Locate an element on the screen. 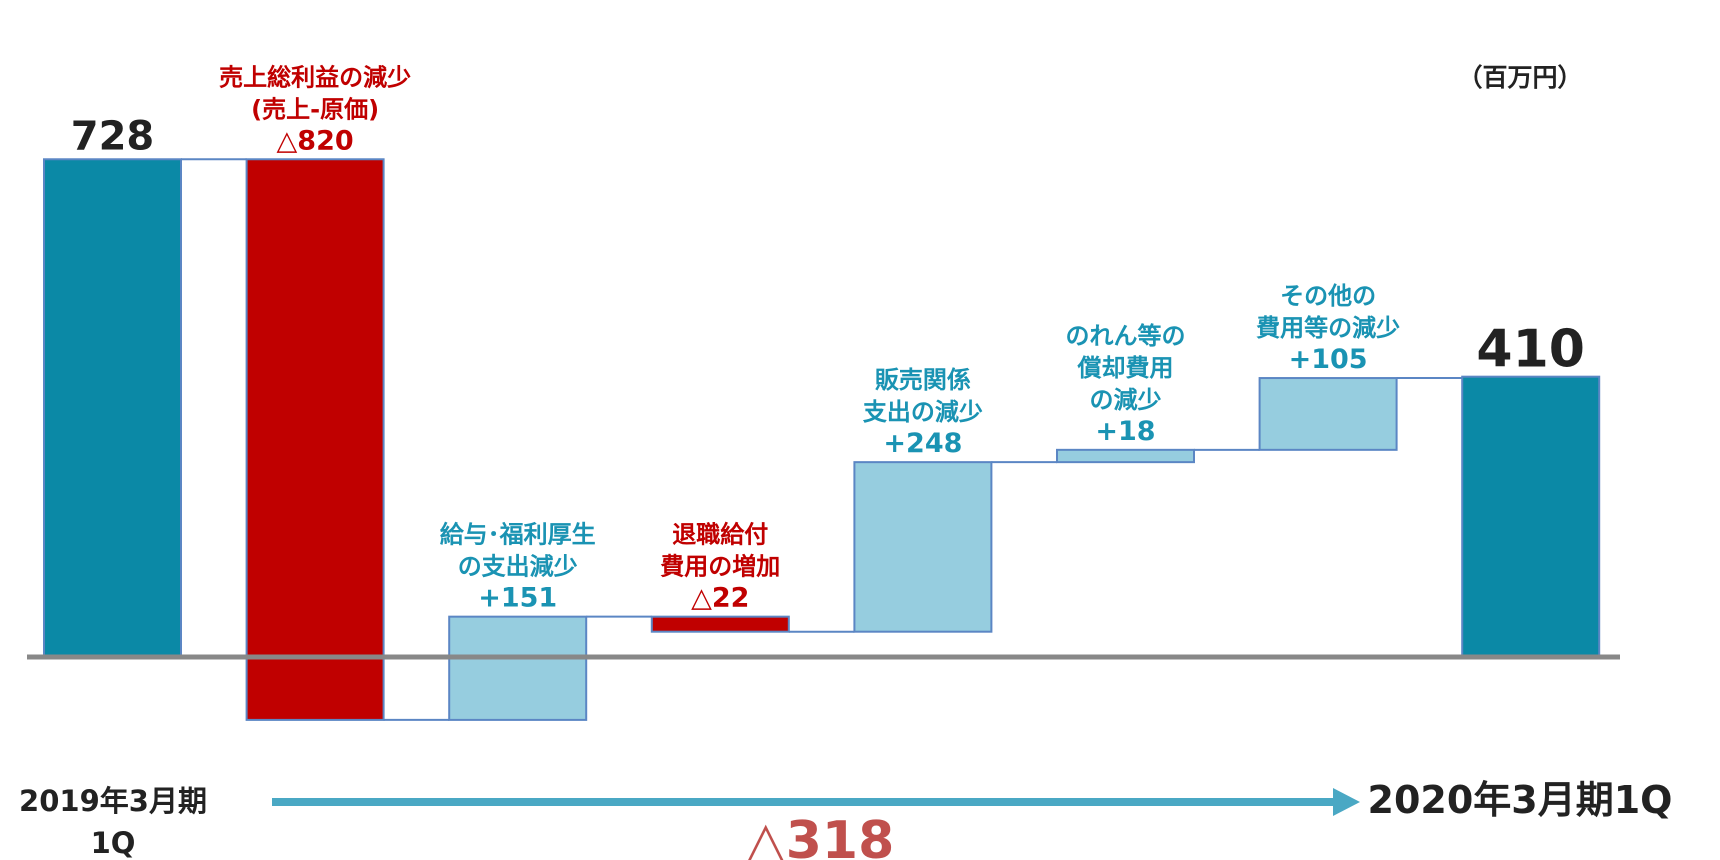 Image resolution: width=1720 pixels, height=860 pixels. bar-category-label: 給与･福利厚生 is located at coordinates (518, 535).